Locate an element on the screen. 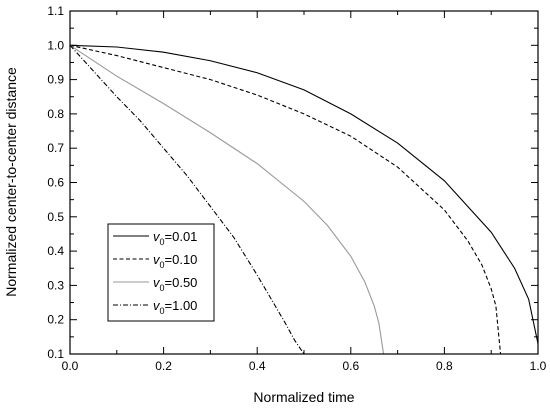  y-tick-label: 1.0 is located at coordinates (55, 45).